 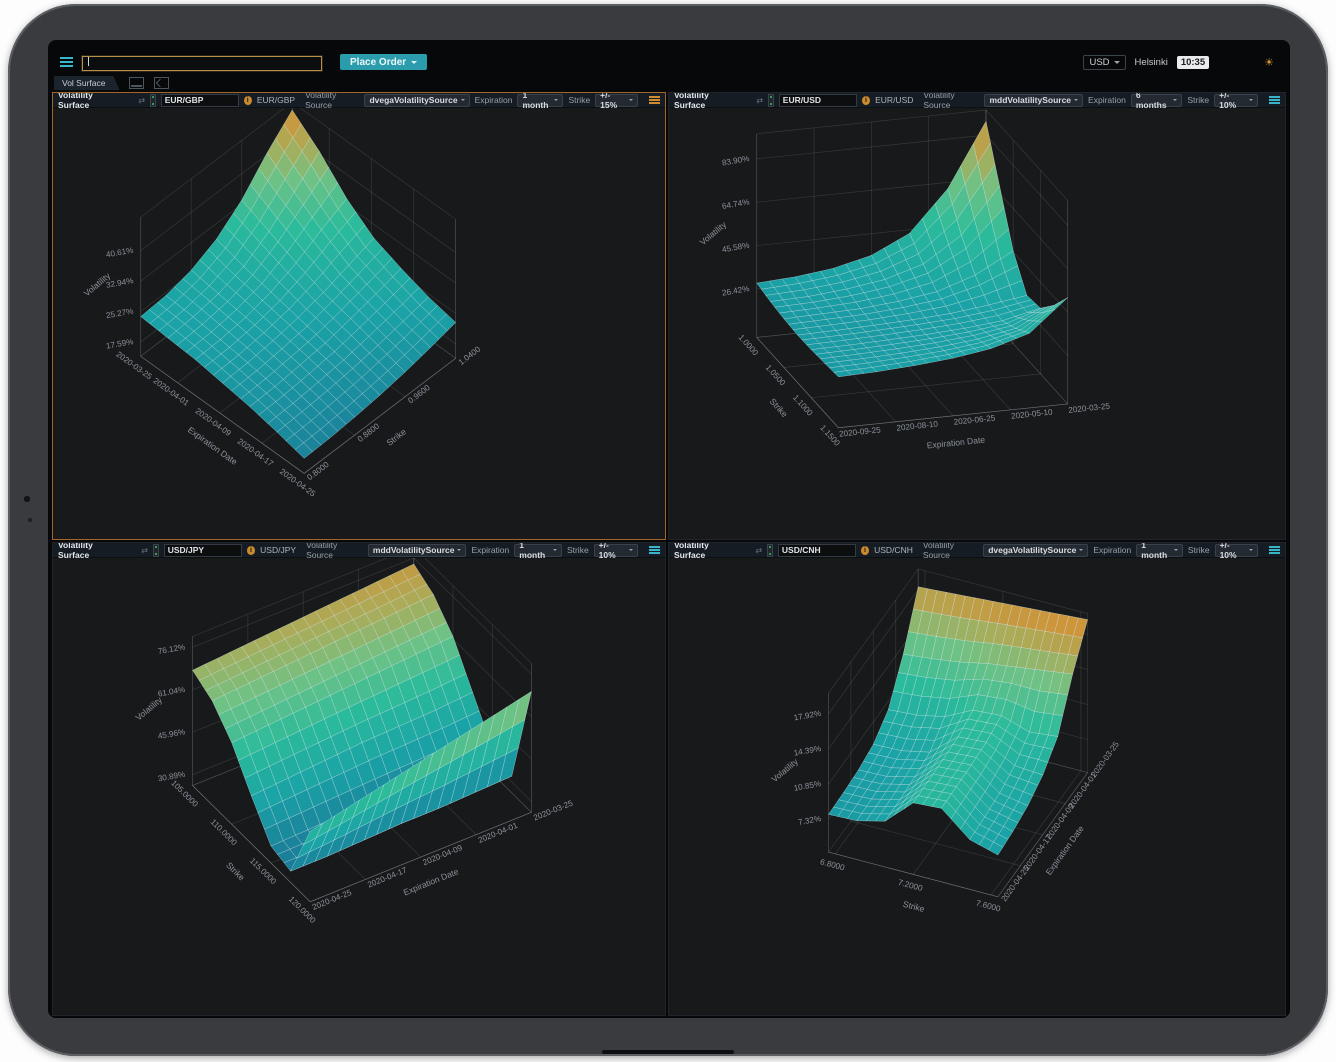 I want to click on text-caret, so click(x=88, y=61).